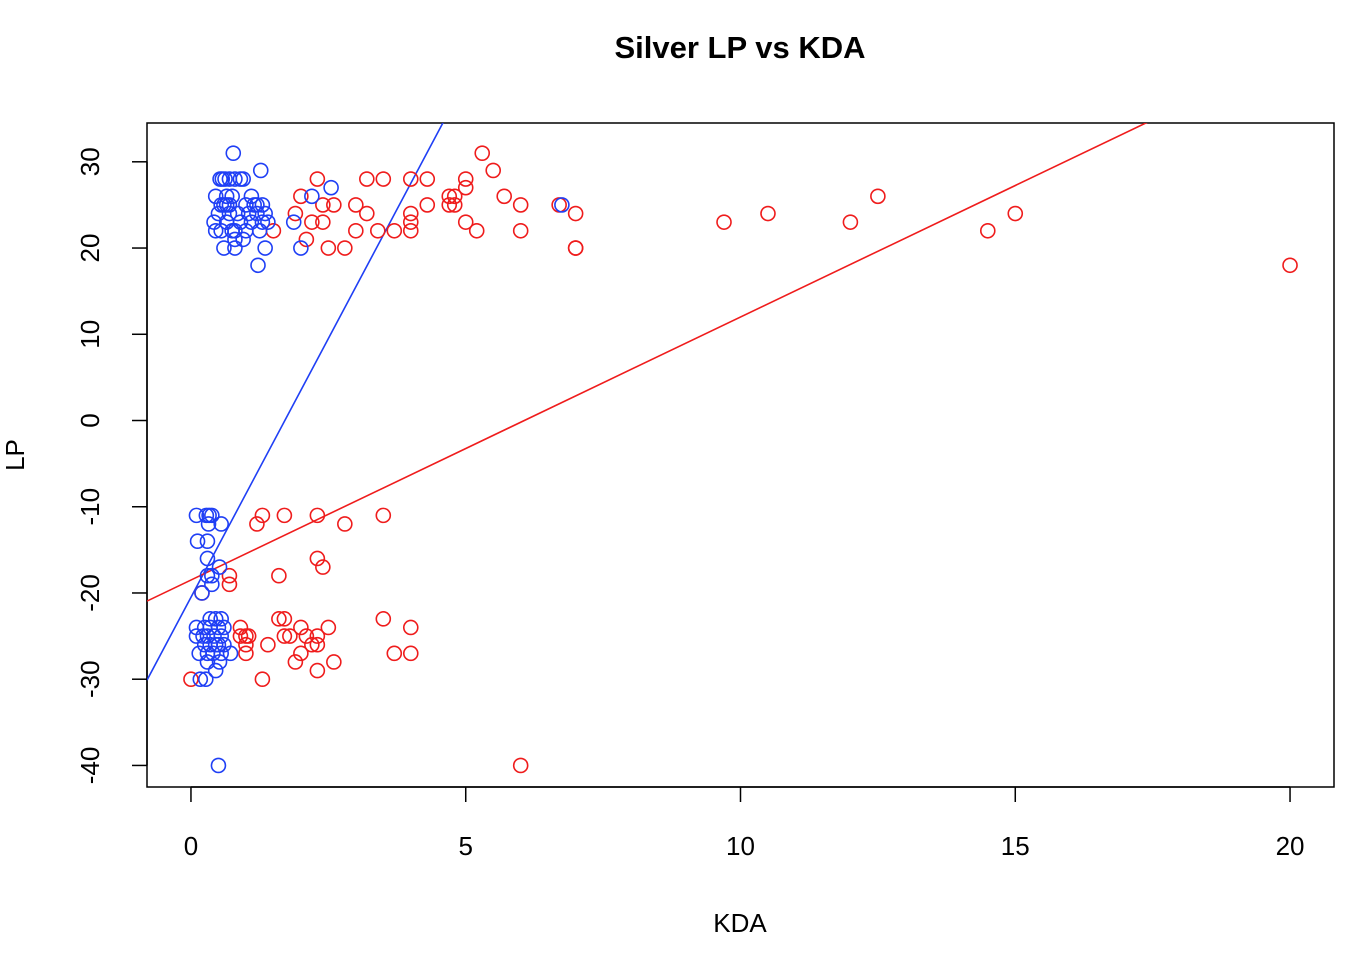 The image size is (1370, 960). I want to click on x-tick-label: 10, so click(740, 846).